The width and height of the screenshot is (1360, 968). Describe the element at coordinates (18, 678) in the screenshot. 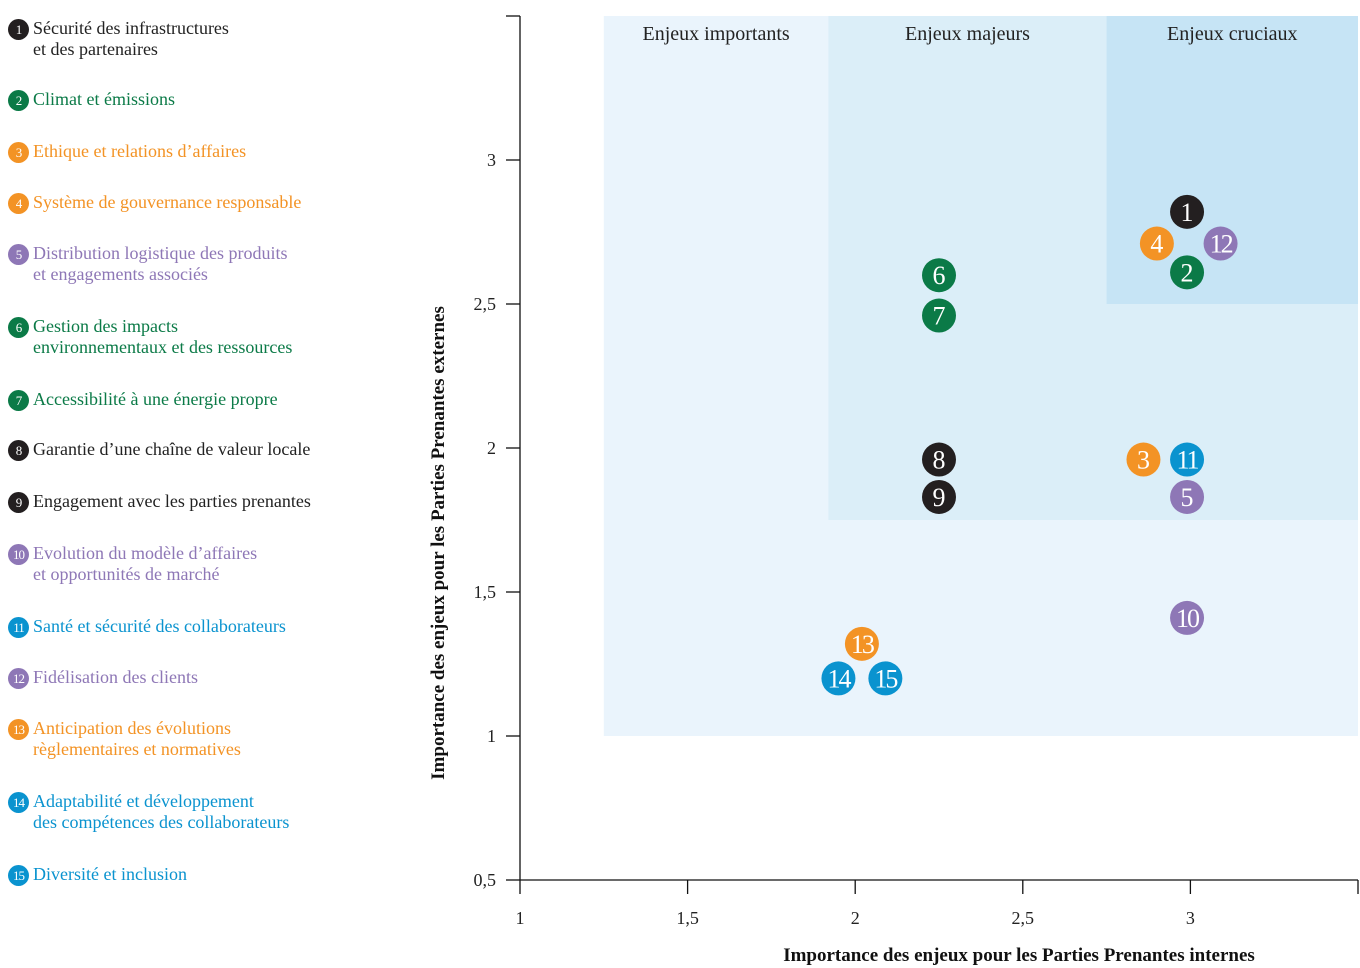

I see `legend-number-badge: 12` at that location.